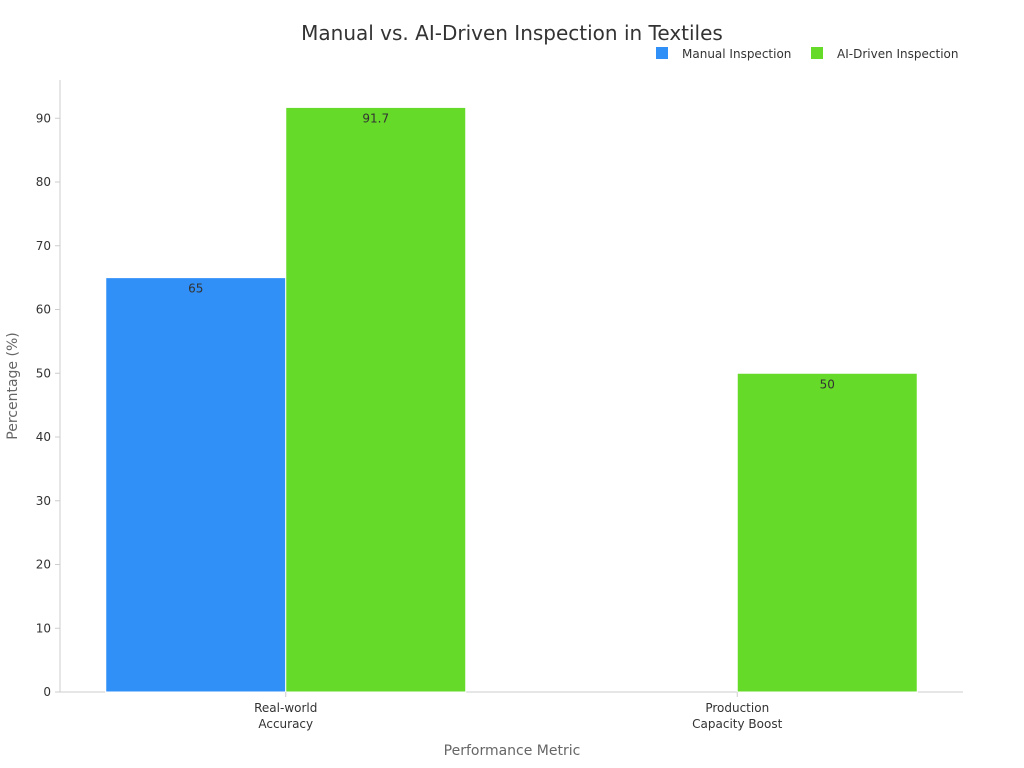 This screenshot has width=1024, height=768. I want to click on x-tick-label: Capacity Boost, so click(737, 724).